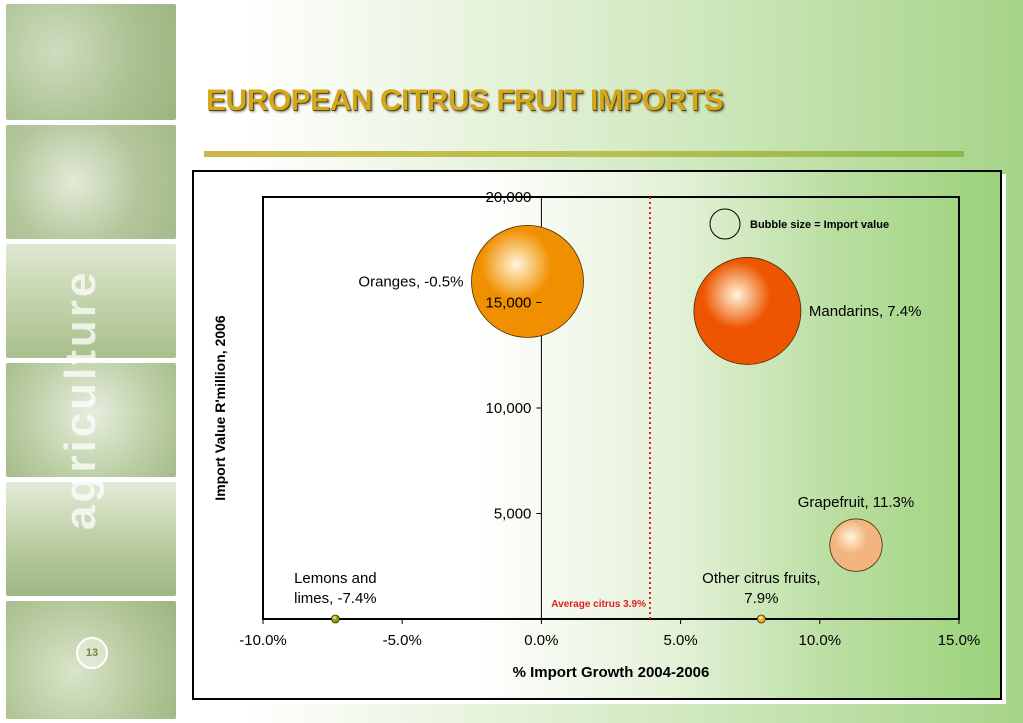 Image resolution: width=1023 pixels, height=723 pixels. I want to click on title-underline, so click(584, 154).